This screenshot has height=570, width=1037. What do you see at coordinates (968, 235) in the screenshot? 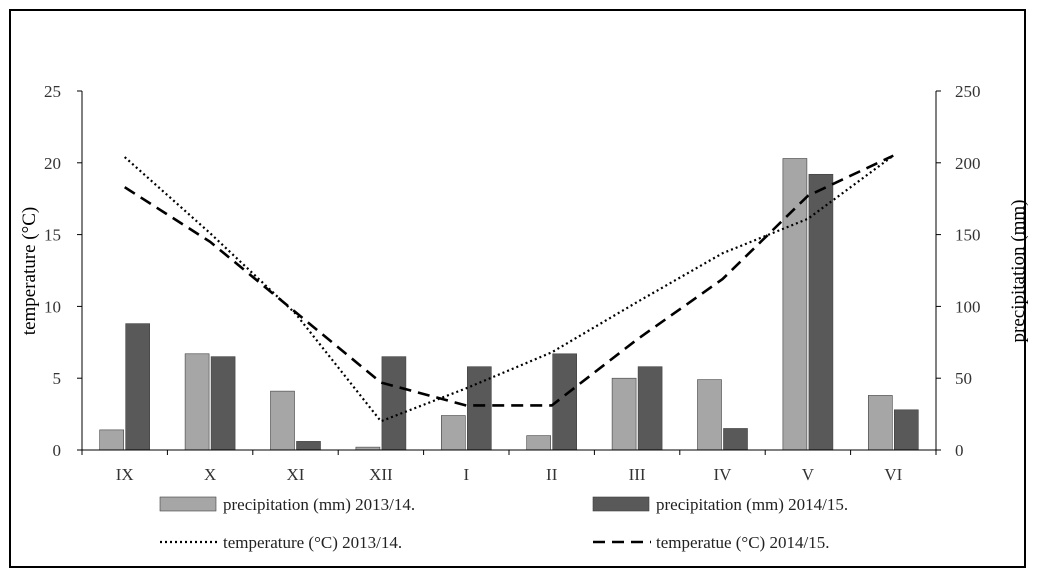
I see `y-right-tick-label: 150` at bounding box center [968, 235].